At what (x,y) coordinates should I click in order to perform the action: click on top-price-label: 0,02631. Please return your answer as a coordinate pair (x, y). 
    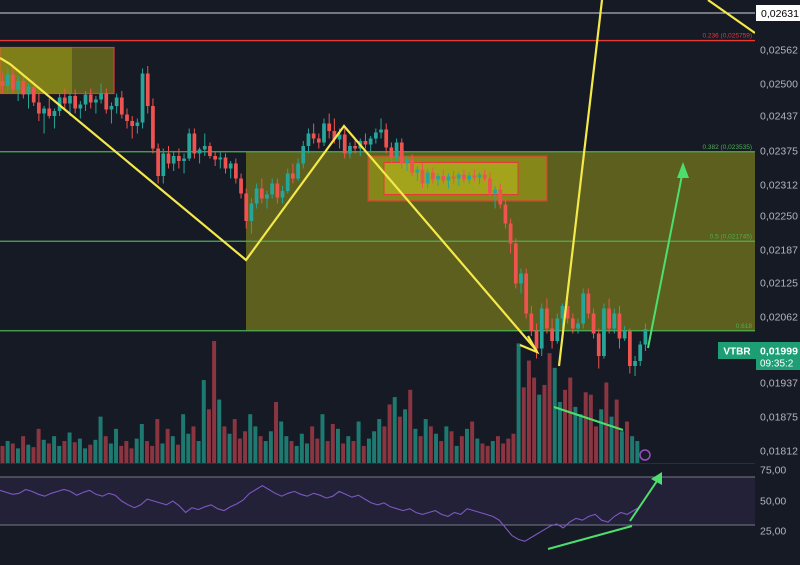
    Looking at the image, I should click on (780, 14).